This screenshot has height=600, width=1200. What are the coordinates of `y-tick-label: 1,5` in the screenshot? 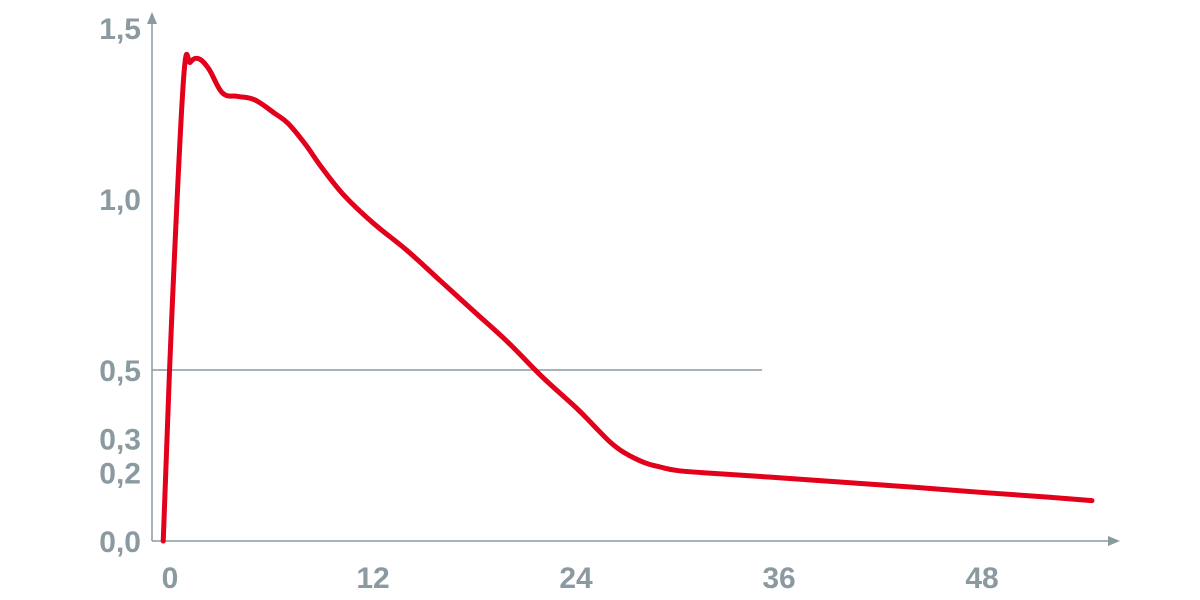 It's located at (120, 29).